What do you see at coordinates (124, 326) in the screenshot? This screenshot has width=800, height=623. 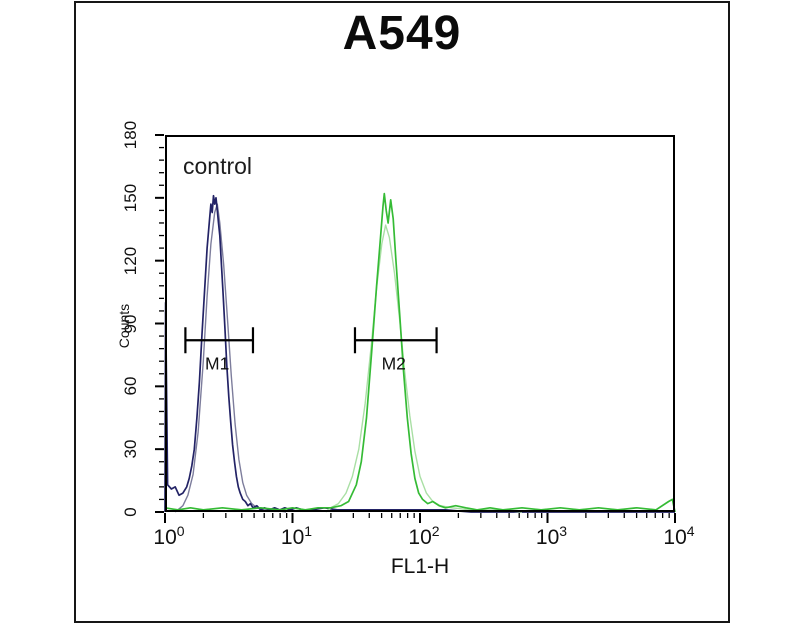 I see `y-axis-label: Counts` at bounding box center [124, 326].